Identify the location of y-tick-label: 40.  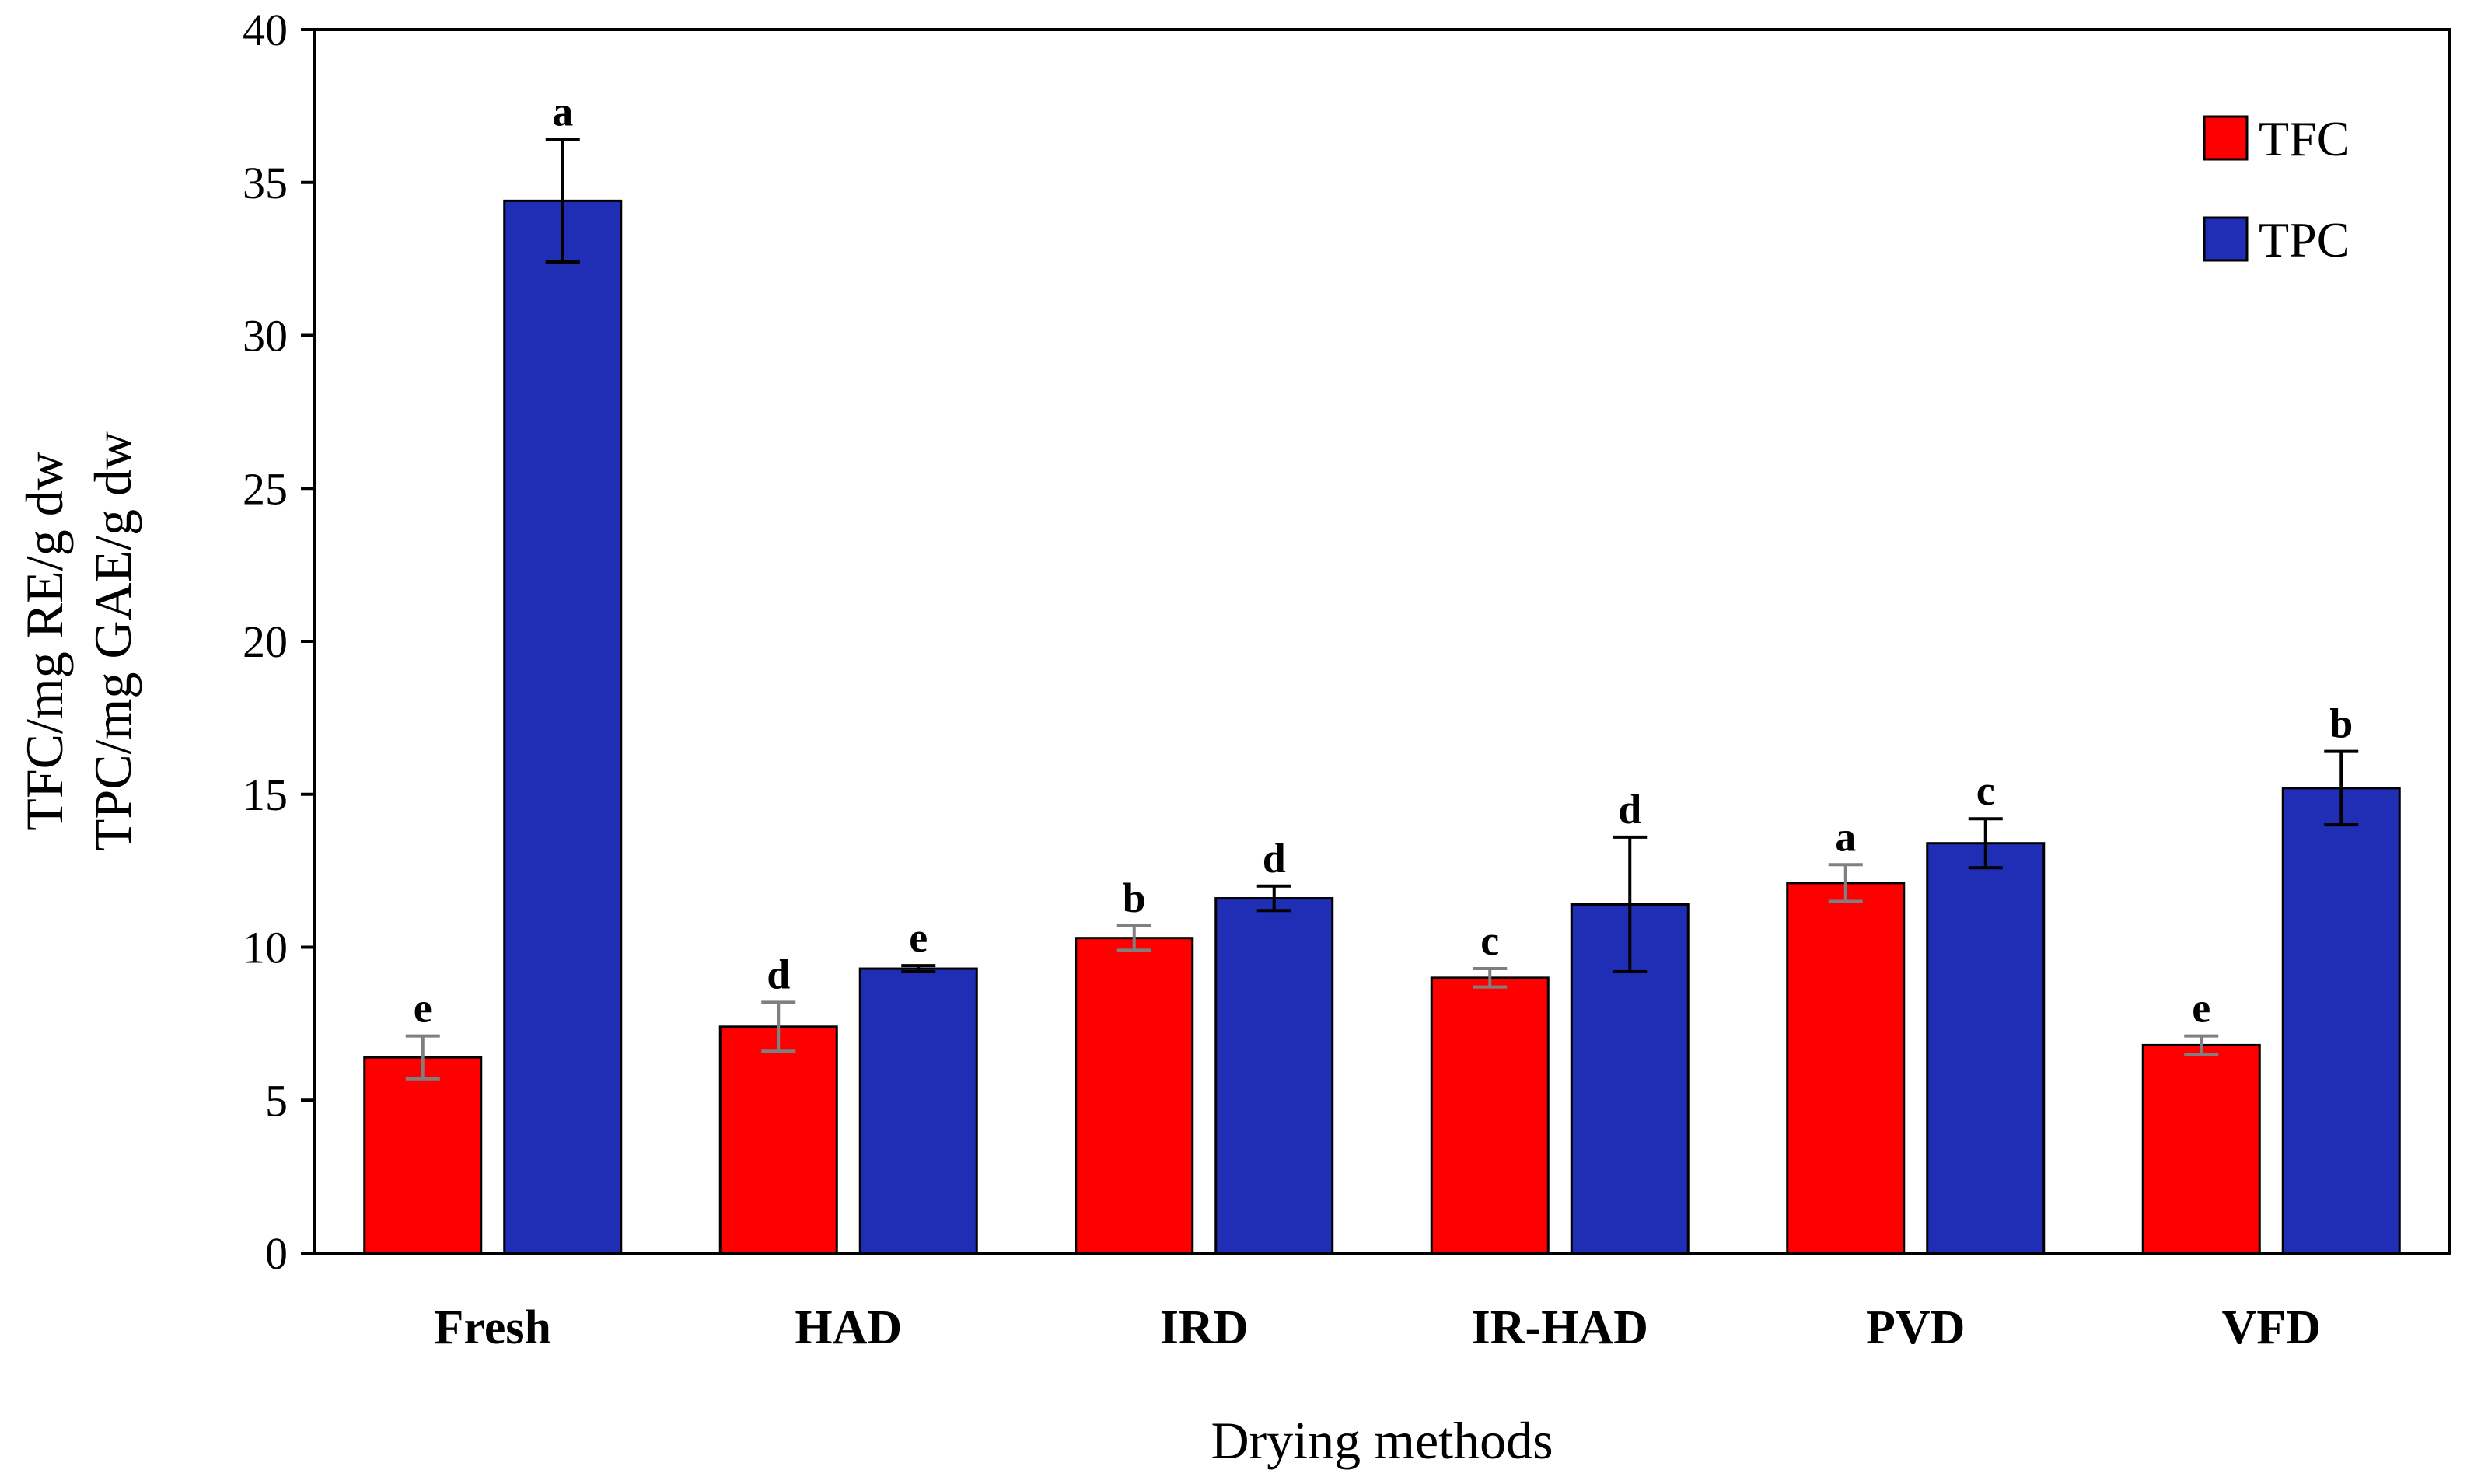
(265, 30).